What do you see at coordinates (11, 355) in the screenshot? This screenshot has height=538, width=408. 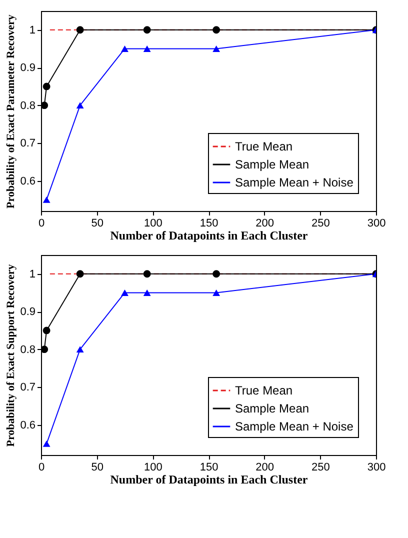 I see `y-axis-title: Probability of Exact Support Recovery` at bounding box center [11, 355].